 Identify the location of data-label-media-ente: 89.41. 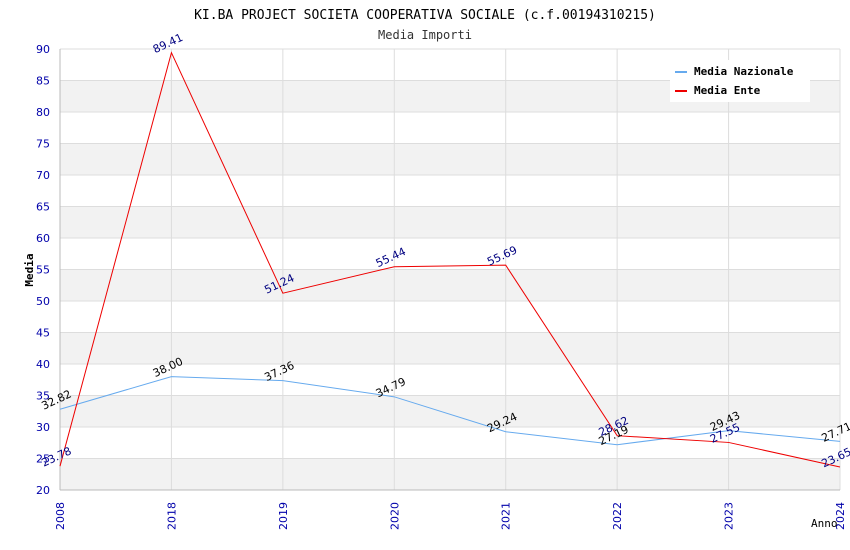
(168, 43).